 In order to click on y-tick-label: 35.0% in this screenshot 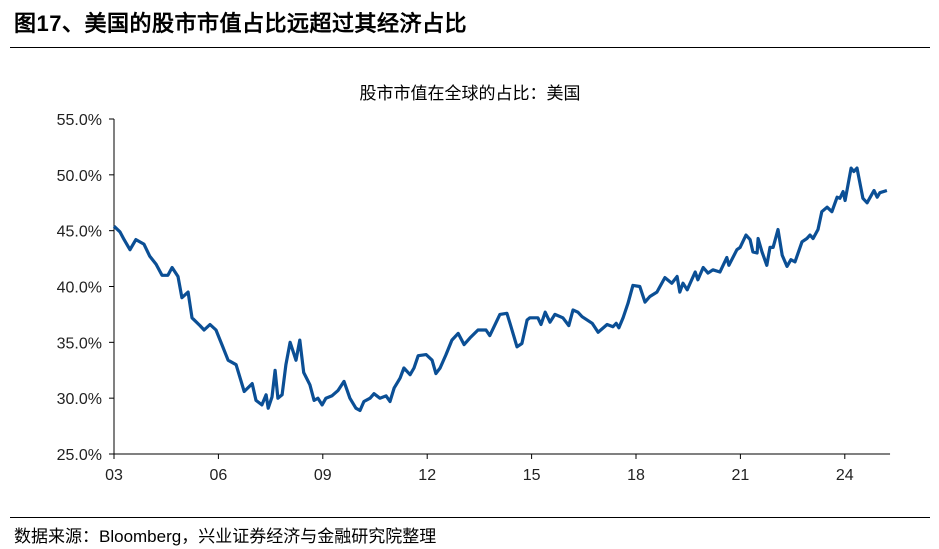, I will do `click(79, 343)`.